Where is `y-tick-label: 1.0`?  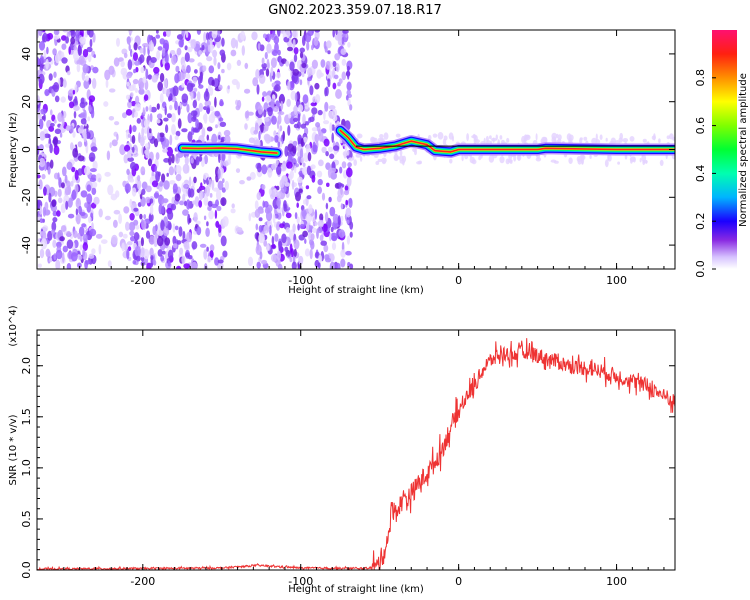 y-tick-label: 1.0 is located at coordinates (26, 468).